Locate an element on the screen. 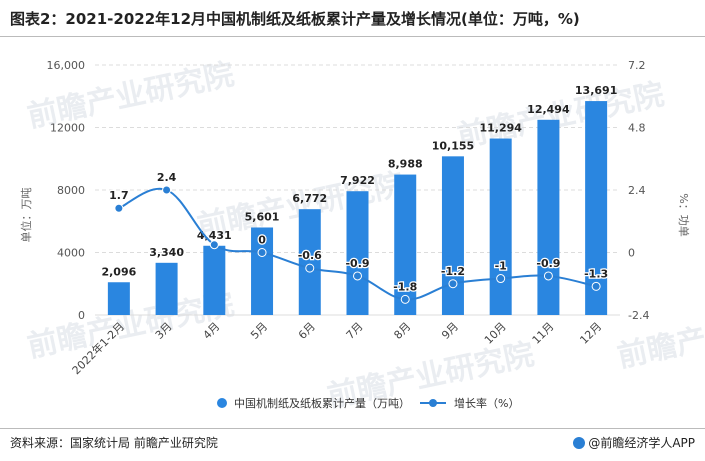  brand-logo-icon is located at coordinates (579, 443).